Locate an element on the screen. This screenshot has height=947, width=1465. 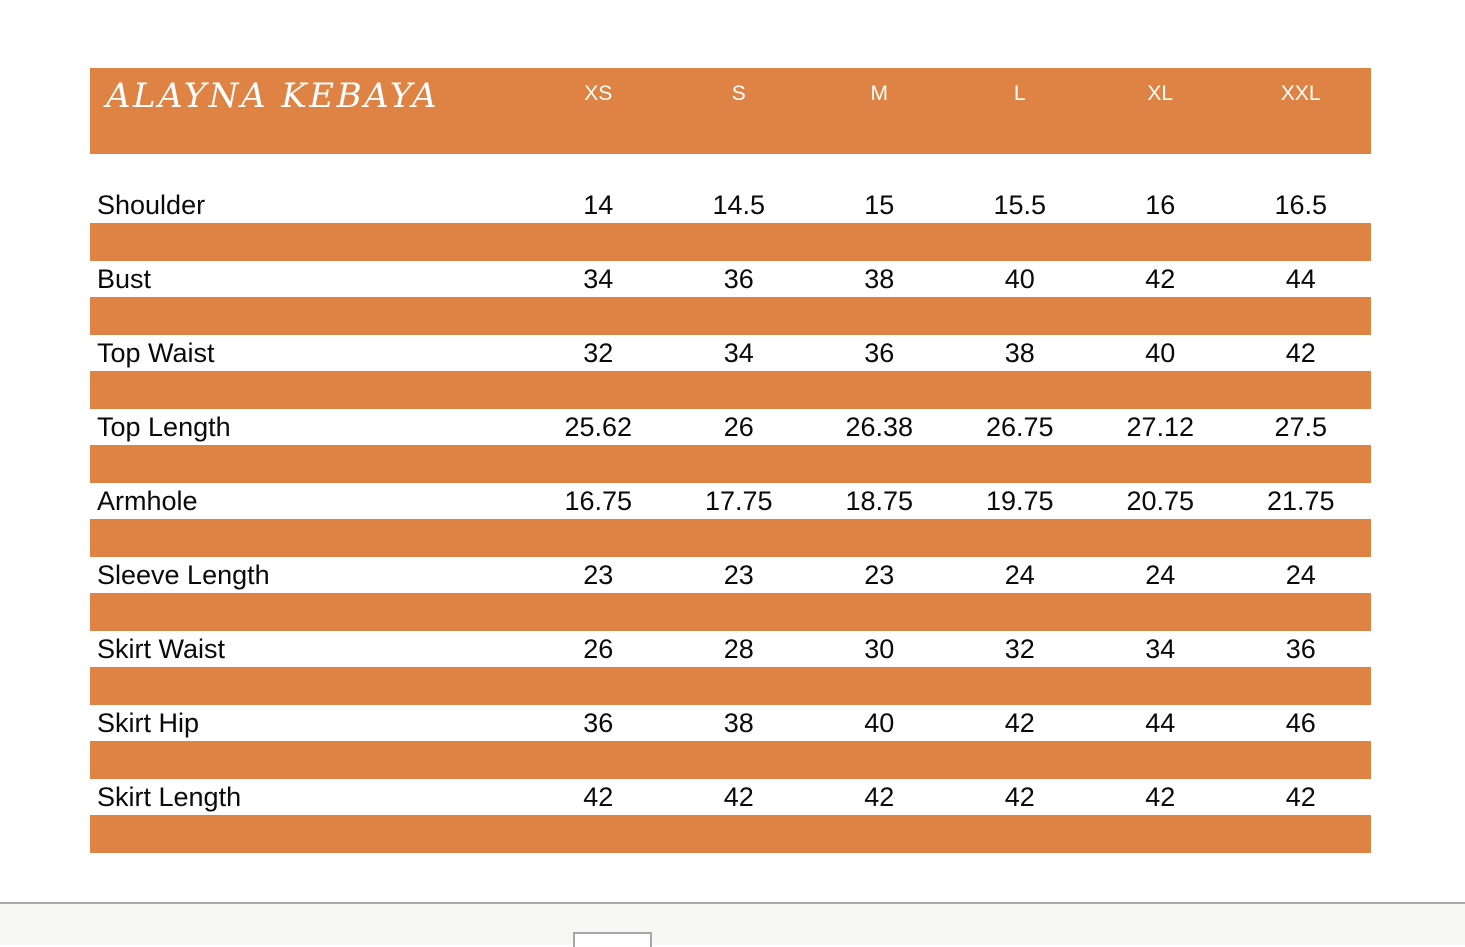
row-label: Skirt Length is located at coordinates (169, 796).